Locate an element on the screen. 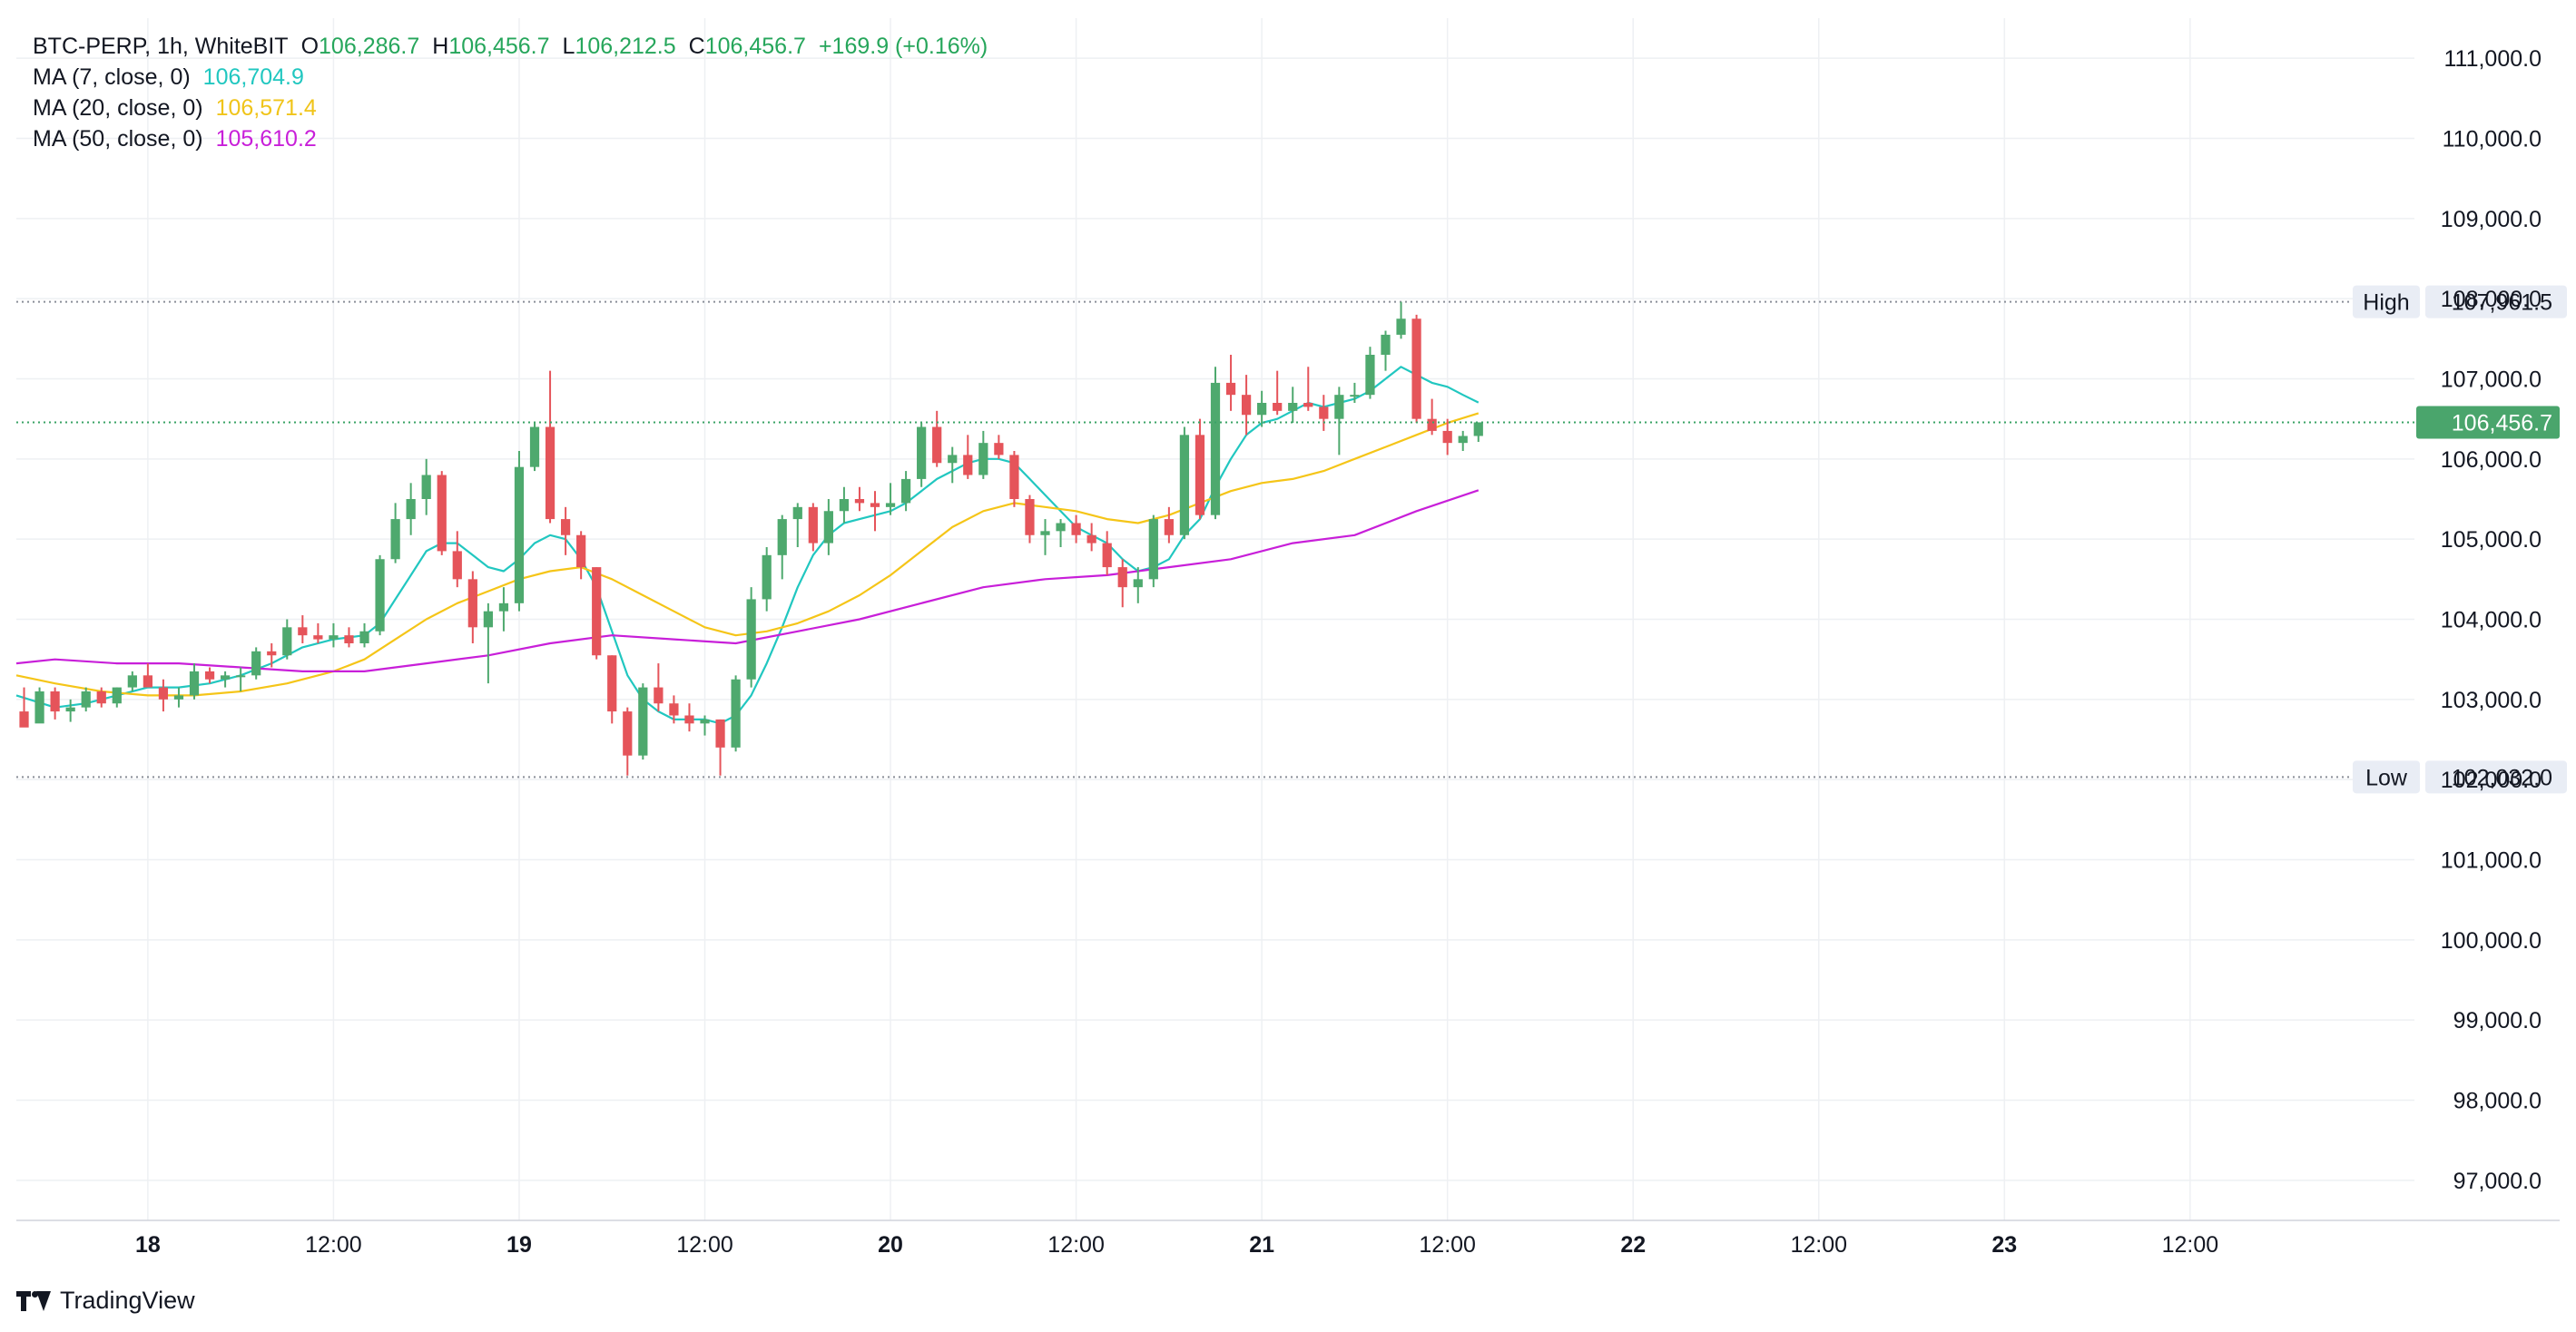 The image size is (2576, 1332). ma7-label: MA (7, close, 0) is located at coordinates (112, 77).